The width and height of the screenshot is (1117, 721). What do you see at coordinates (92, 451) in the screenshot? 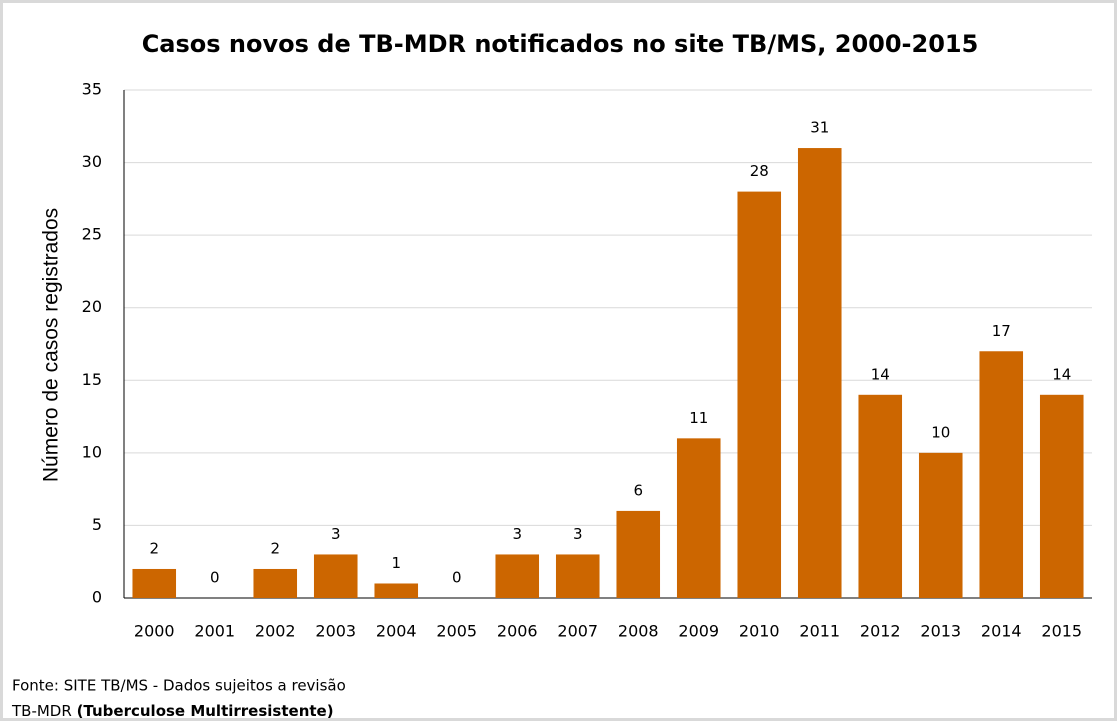
I see `y-tick-label: 10` at bounding box center [92, 451].